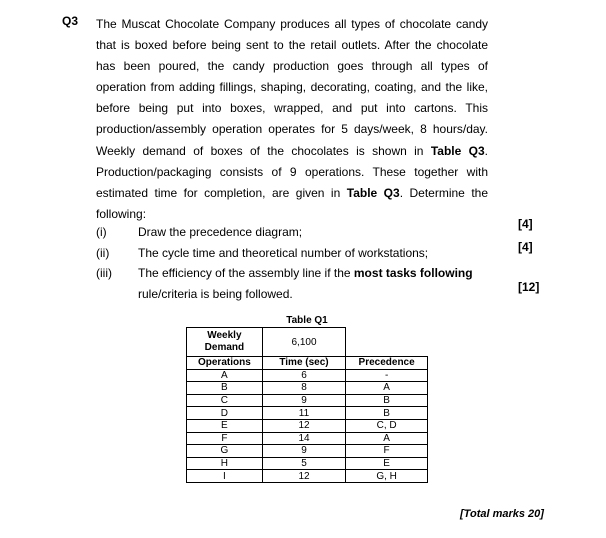 The image size is (606, 538). Describe the element at coordinates (224, 451) in the screenshot. I see `table-cell: G` at that location.